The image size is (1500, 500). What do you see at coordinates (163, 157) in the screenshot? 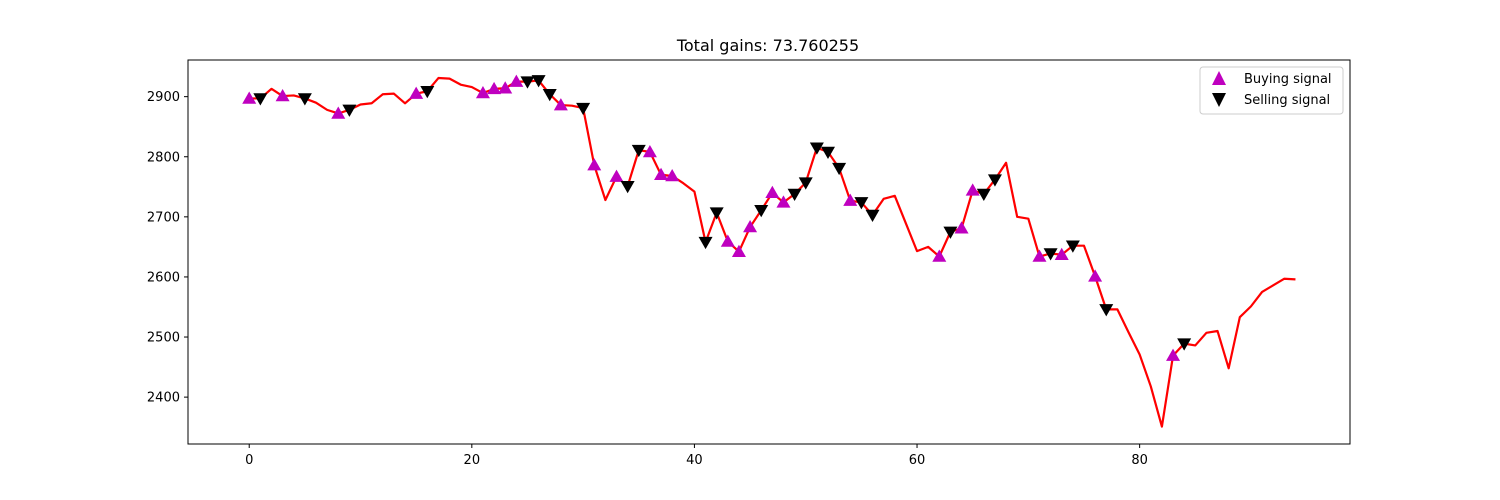
I see `y-tick-label: 2800` at bounding box center [163, 157].